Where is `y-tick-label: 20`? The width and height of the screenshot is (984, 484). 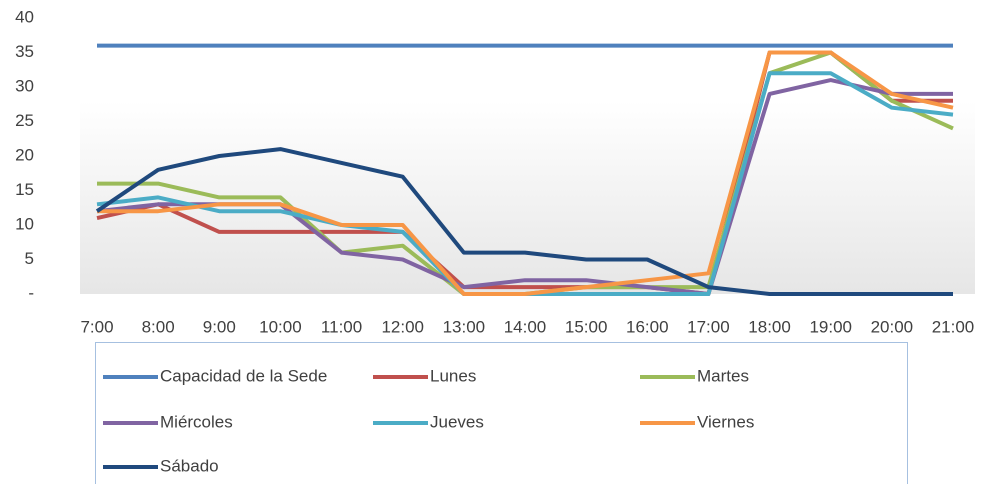
y-tick-label: 20 is located at coordinates (24, 154).